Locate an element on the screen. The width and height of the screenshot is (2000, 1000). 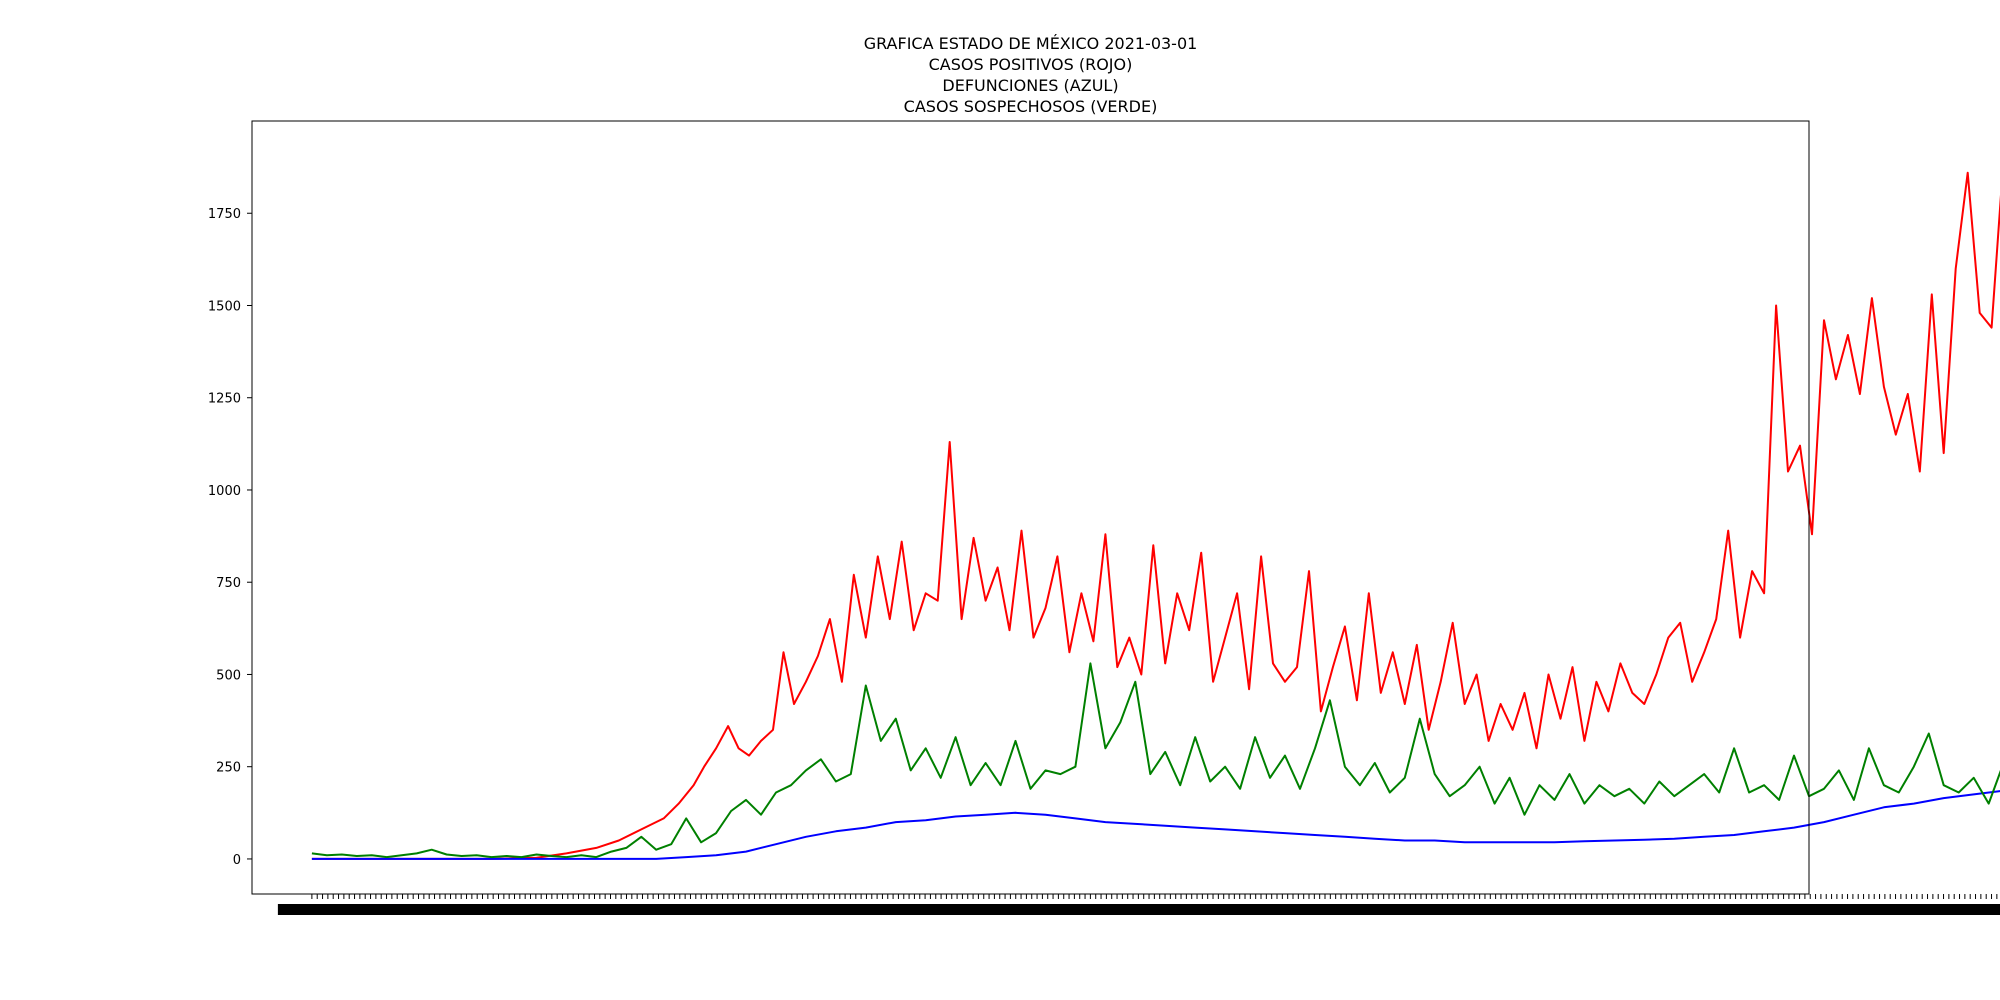
title-line: CASOS POSITIVOS (ROJO) is located at coordinates (1031, 64).